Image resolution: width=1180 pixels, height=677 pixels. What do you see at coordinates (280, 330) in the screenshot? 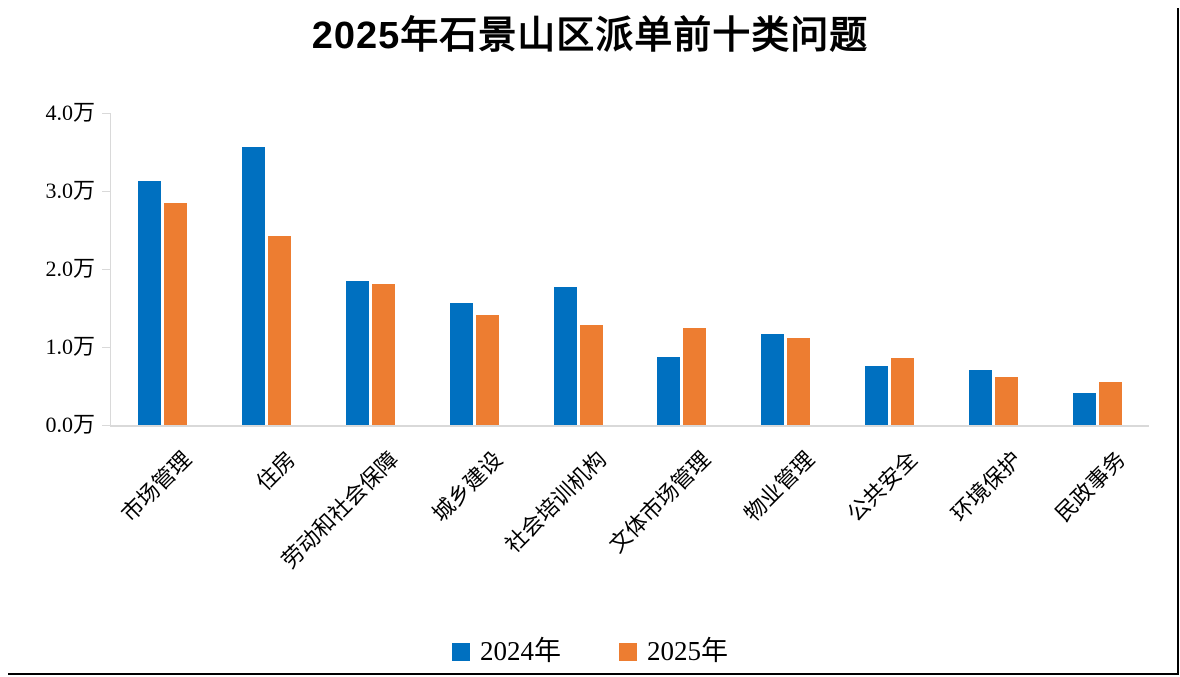
I see `bar-2025年-住房` at bounding box center [280, 330].